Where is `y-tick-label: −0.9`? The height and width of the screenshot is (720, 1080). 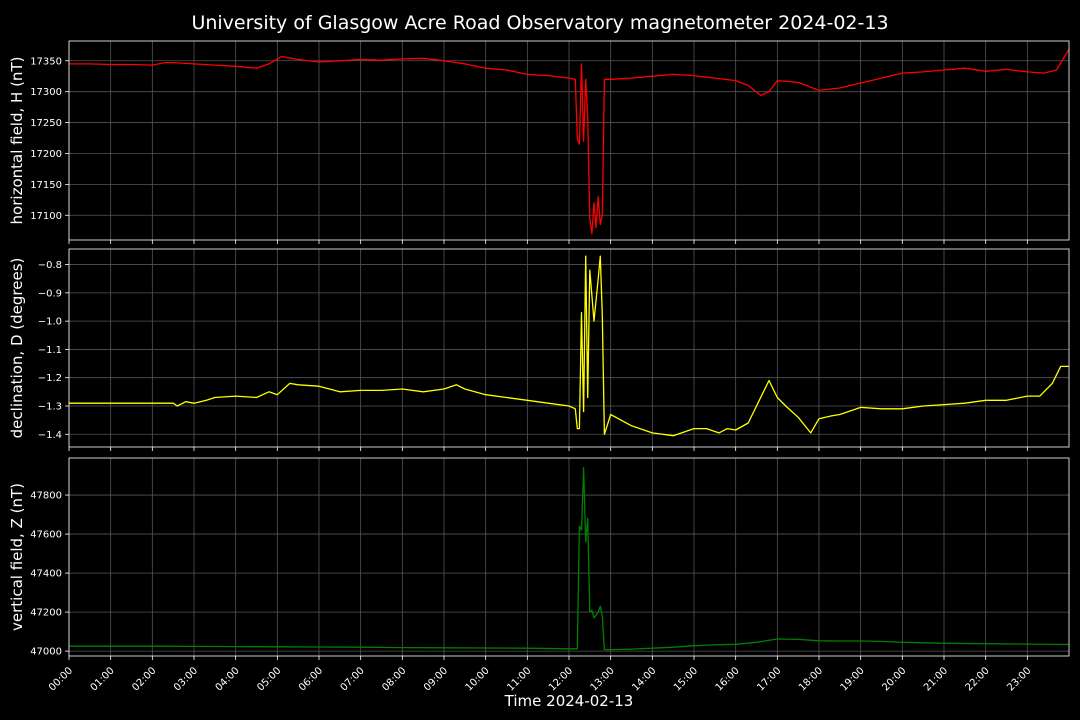 y-tick-label: −0.9 is located at coordinates (50, 293).